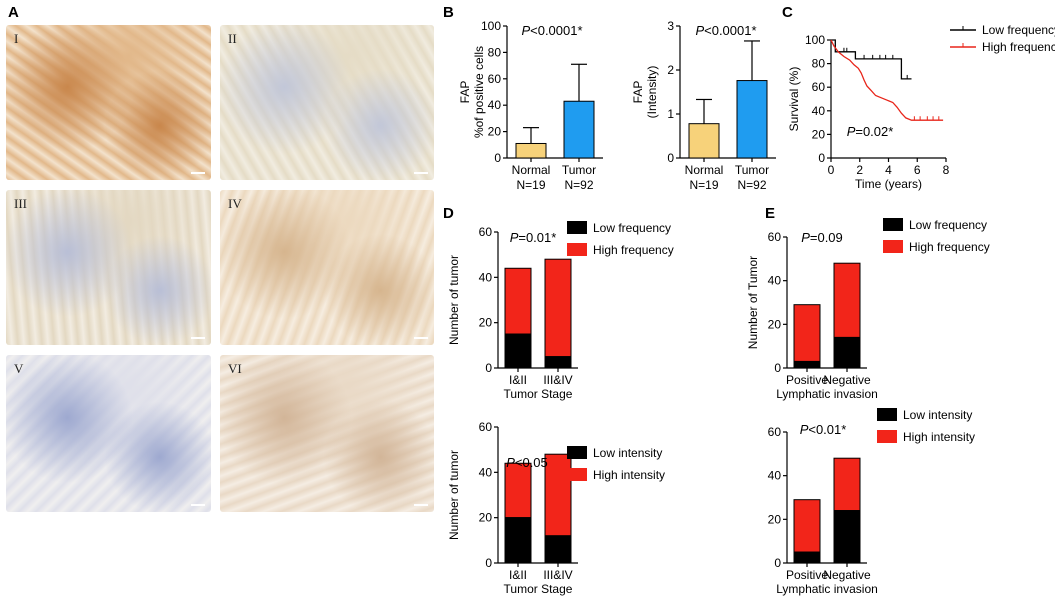  Describe the element at coordinates (533, 237) in the screenshot. I see `p-value-annotation: P=0.01*` at that location.